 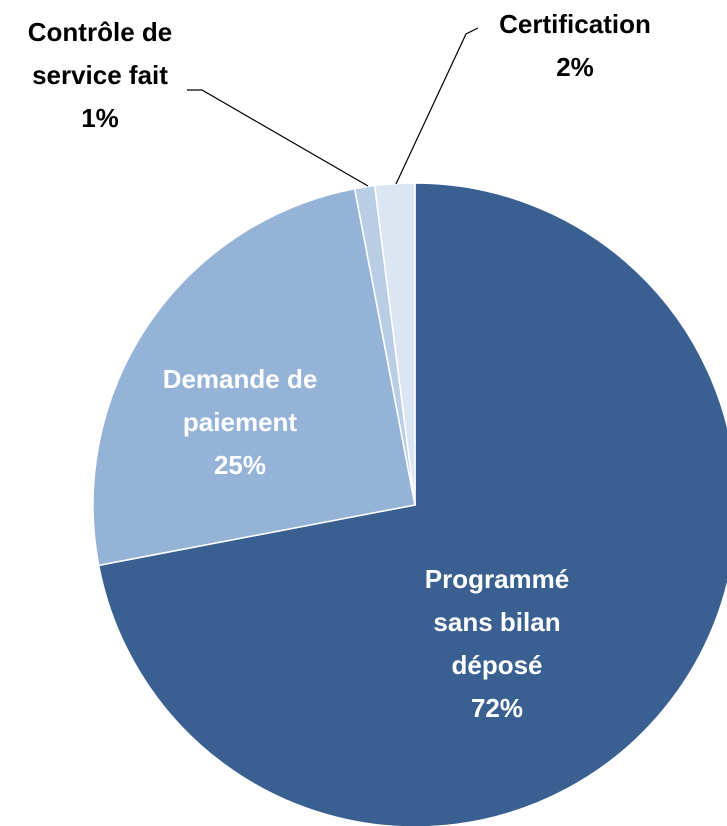 I want to click on category-label: Programmé sans bilan déposé, so click(x=497, y=622).